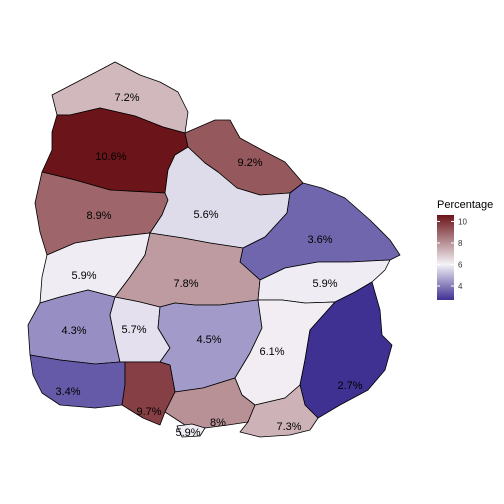 This screenshot has height=504, width=504. I want to click on region-label-lavalleja: 6.1%, so click(271, 352).